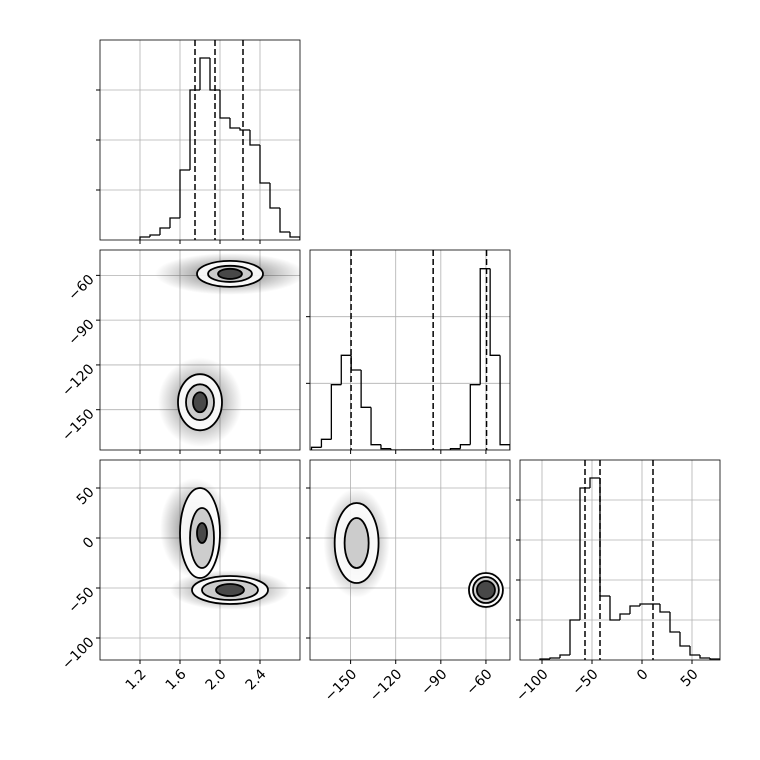  I want to click on x-tick-label: 1.2, so click(136, 679).